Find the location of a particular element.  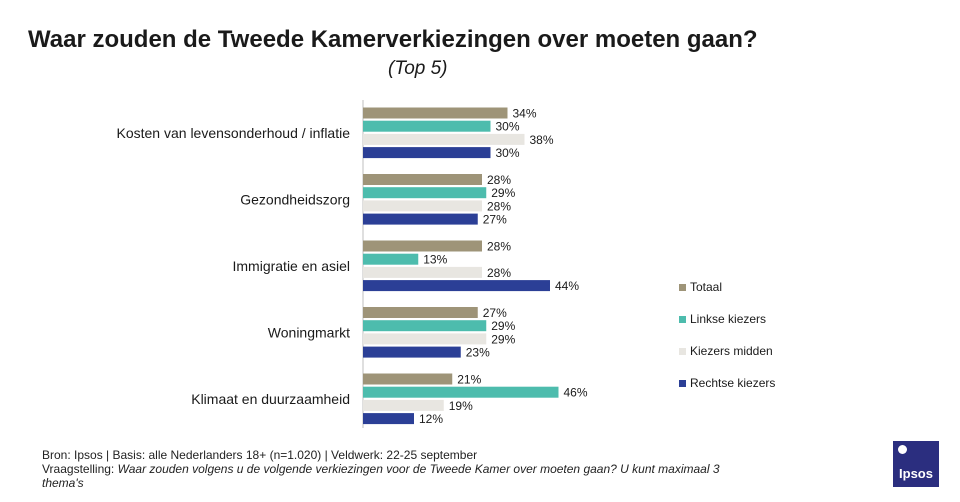

footer-question-prefix: Vraagstelling: is located at coordinates (80, 469).